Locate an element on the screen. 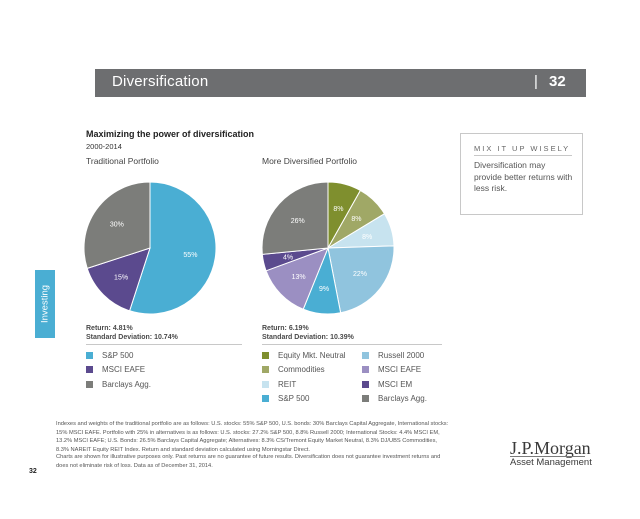 The height and width of the screenshot is (519, 640). legend-item-commodities: Commodities is located at coordinates (293, 370).